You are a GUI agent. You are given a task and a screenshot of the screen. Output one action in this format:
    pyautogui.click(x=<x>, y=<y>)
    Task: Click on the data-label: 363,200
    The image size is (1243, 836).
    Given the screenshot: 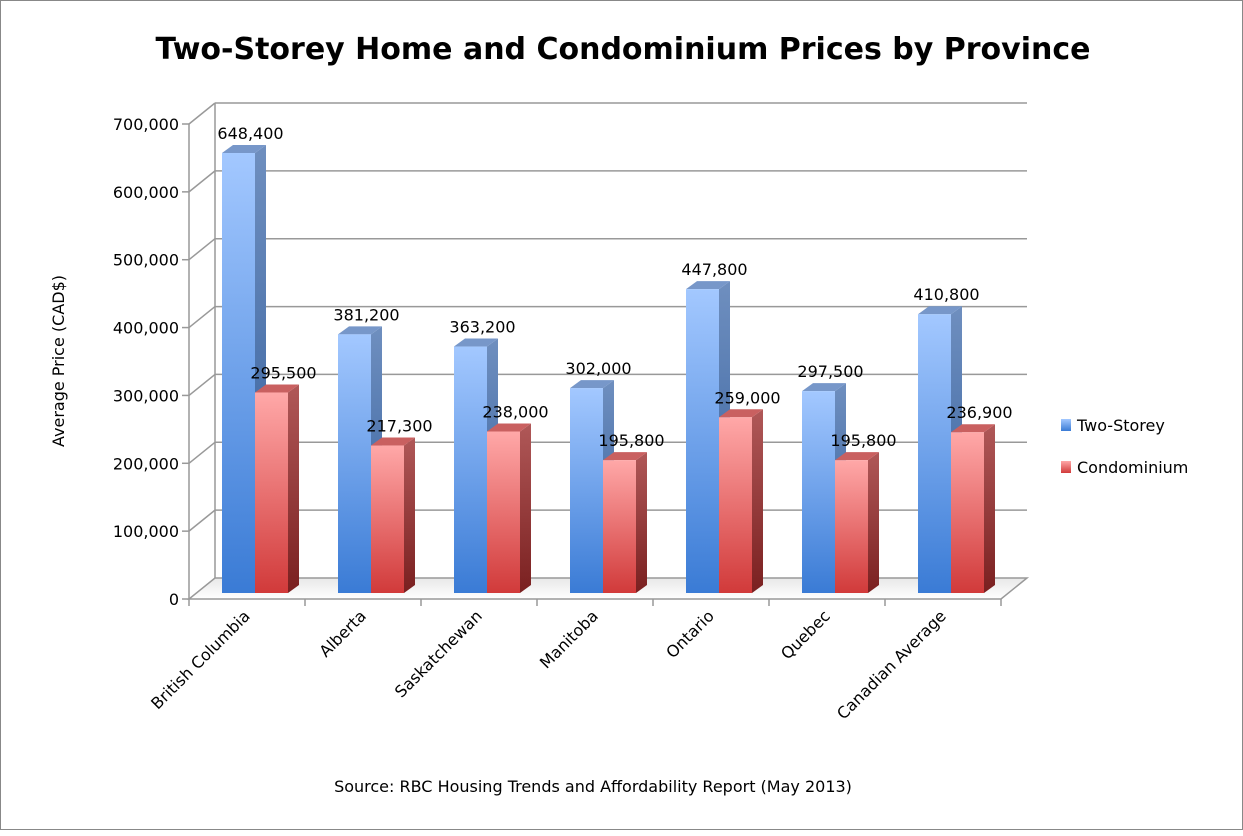 What is the action you would take?
    pyautogui.click(x=482, y=327)
    